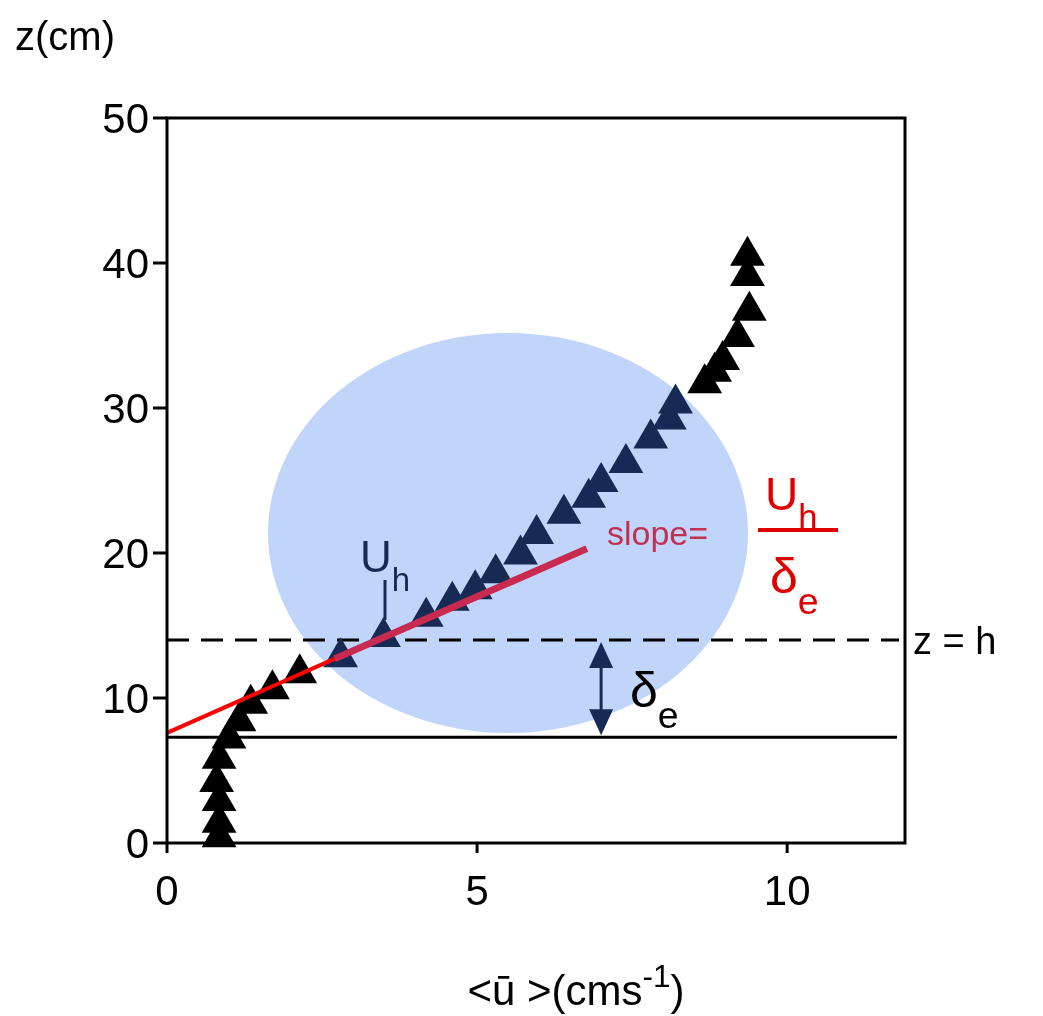  I want to click on y-tick-label: 10, so click(125, 698).